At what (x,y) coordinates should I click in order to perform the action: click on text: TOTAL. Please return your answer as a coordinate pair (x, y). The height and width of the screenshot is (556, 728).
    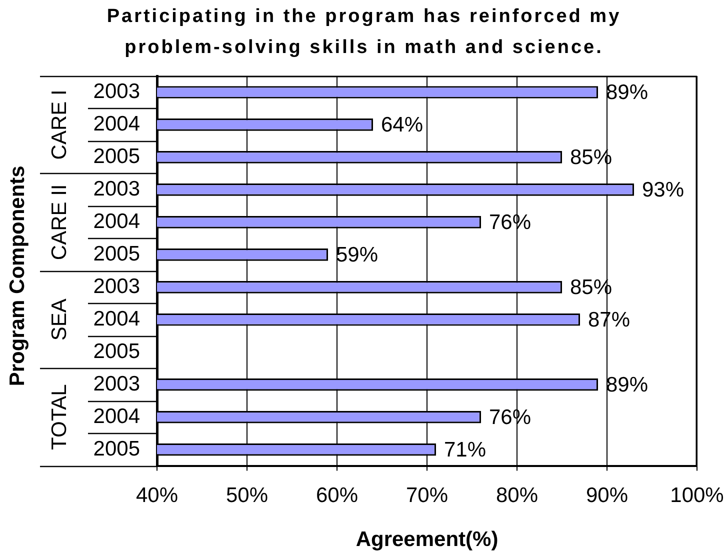
    Looking at the image, I should click on (59, 417).